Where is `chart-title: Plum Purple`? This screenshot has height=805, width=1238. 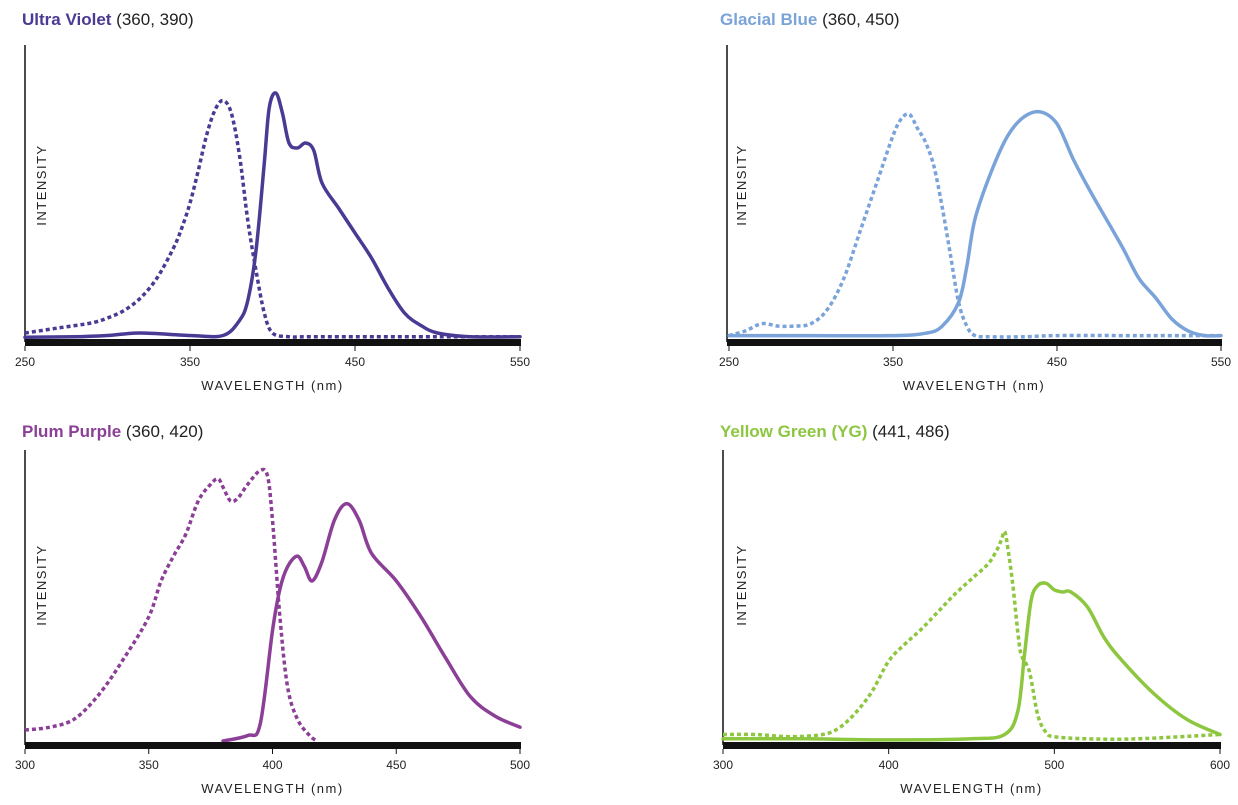
chart-title: Plum Purple is located at coordinates (72, 431).